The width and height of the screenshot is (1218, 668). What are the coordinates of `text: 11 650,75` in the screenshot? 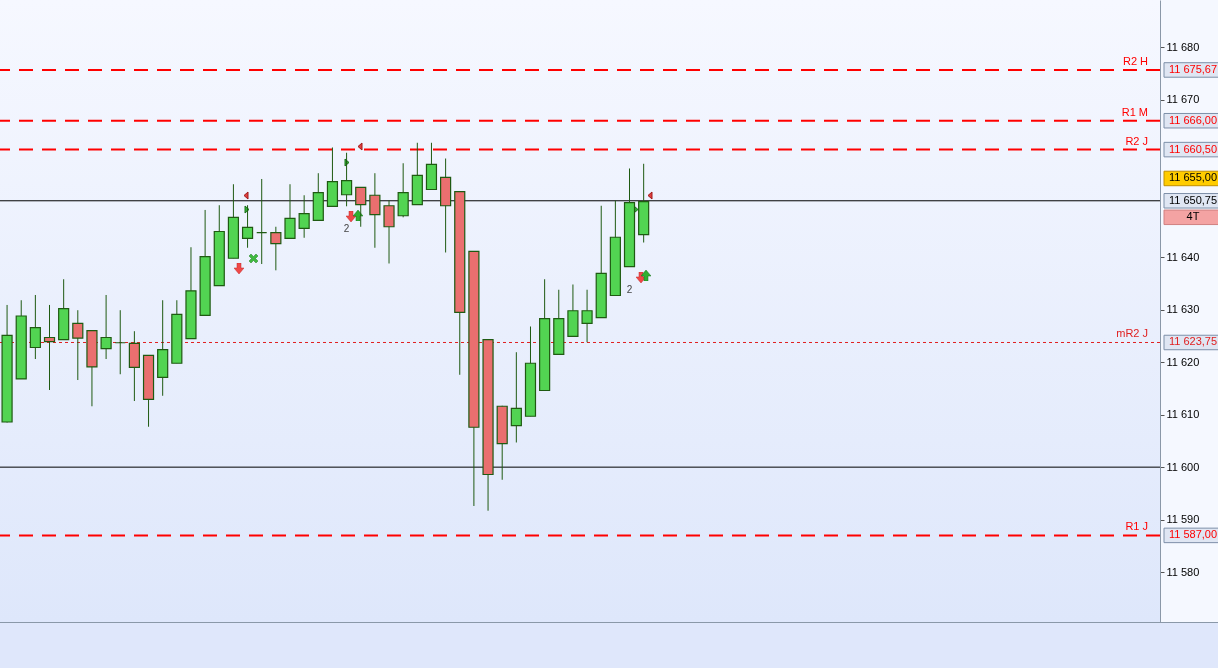 It's located at (1193, 199).